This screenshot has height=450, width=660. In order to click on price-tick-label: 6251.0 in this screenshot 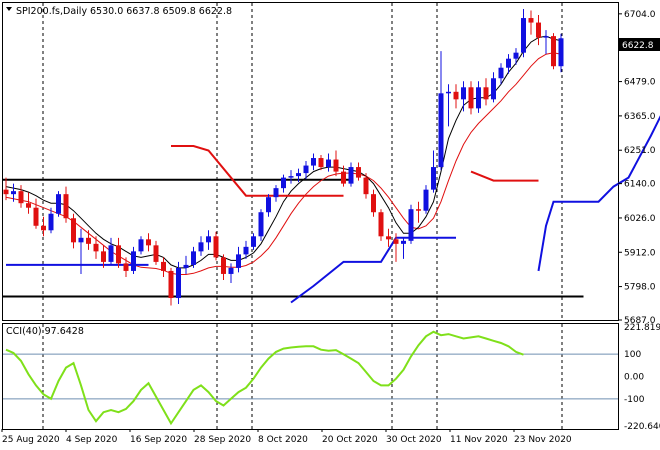, I will do `click(640, 151)`.